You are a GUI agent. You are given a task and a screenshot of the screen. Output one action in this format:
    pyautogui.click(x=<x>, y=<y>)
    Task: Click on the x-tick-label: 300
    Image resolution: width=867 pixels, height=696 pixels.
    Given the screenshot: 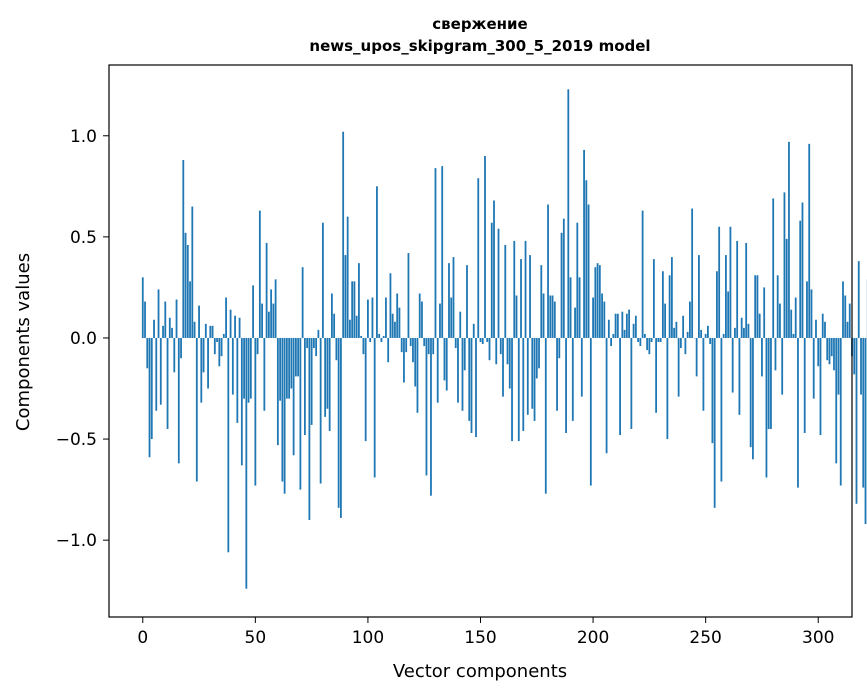 What is the action you would take?
    pyautogui.click(x=818, y=638)
    